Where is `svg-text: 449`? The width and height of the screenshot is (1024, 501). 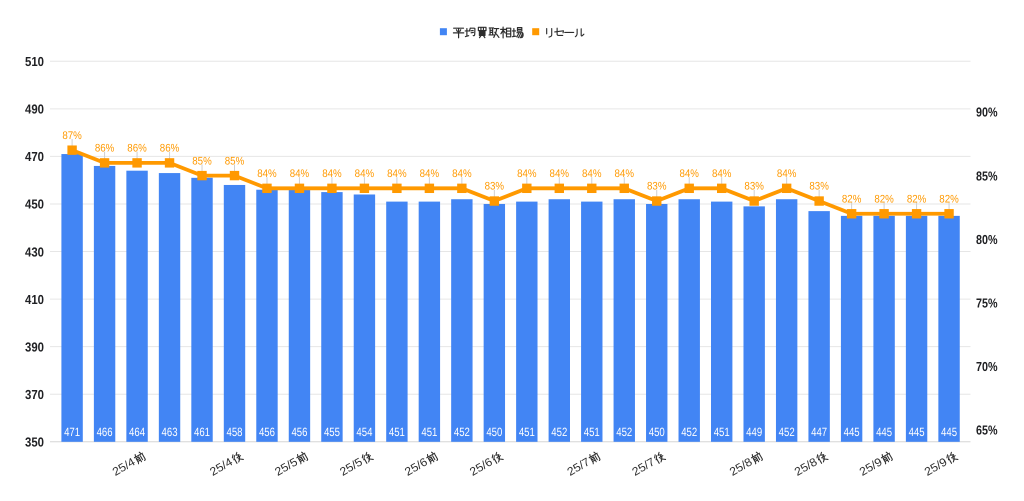
svg-text: 449 is located at coordinates (754, 432).